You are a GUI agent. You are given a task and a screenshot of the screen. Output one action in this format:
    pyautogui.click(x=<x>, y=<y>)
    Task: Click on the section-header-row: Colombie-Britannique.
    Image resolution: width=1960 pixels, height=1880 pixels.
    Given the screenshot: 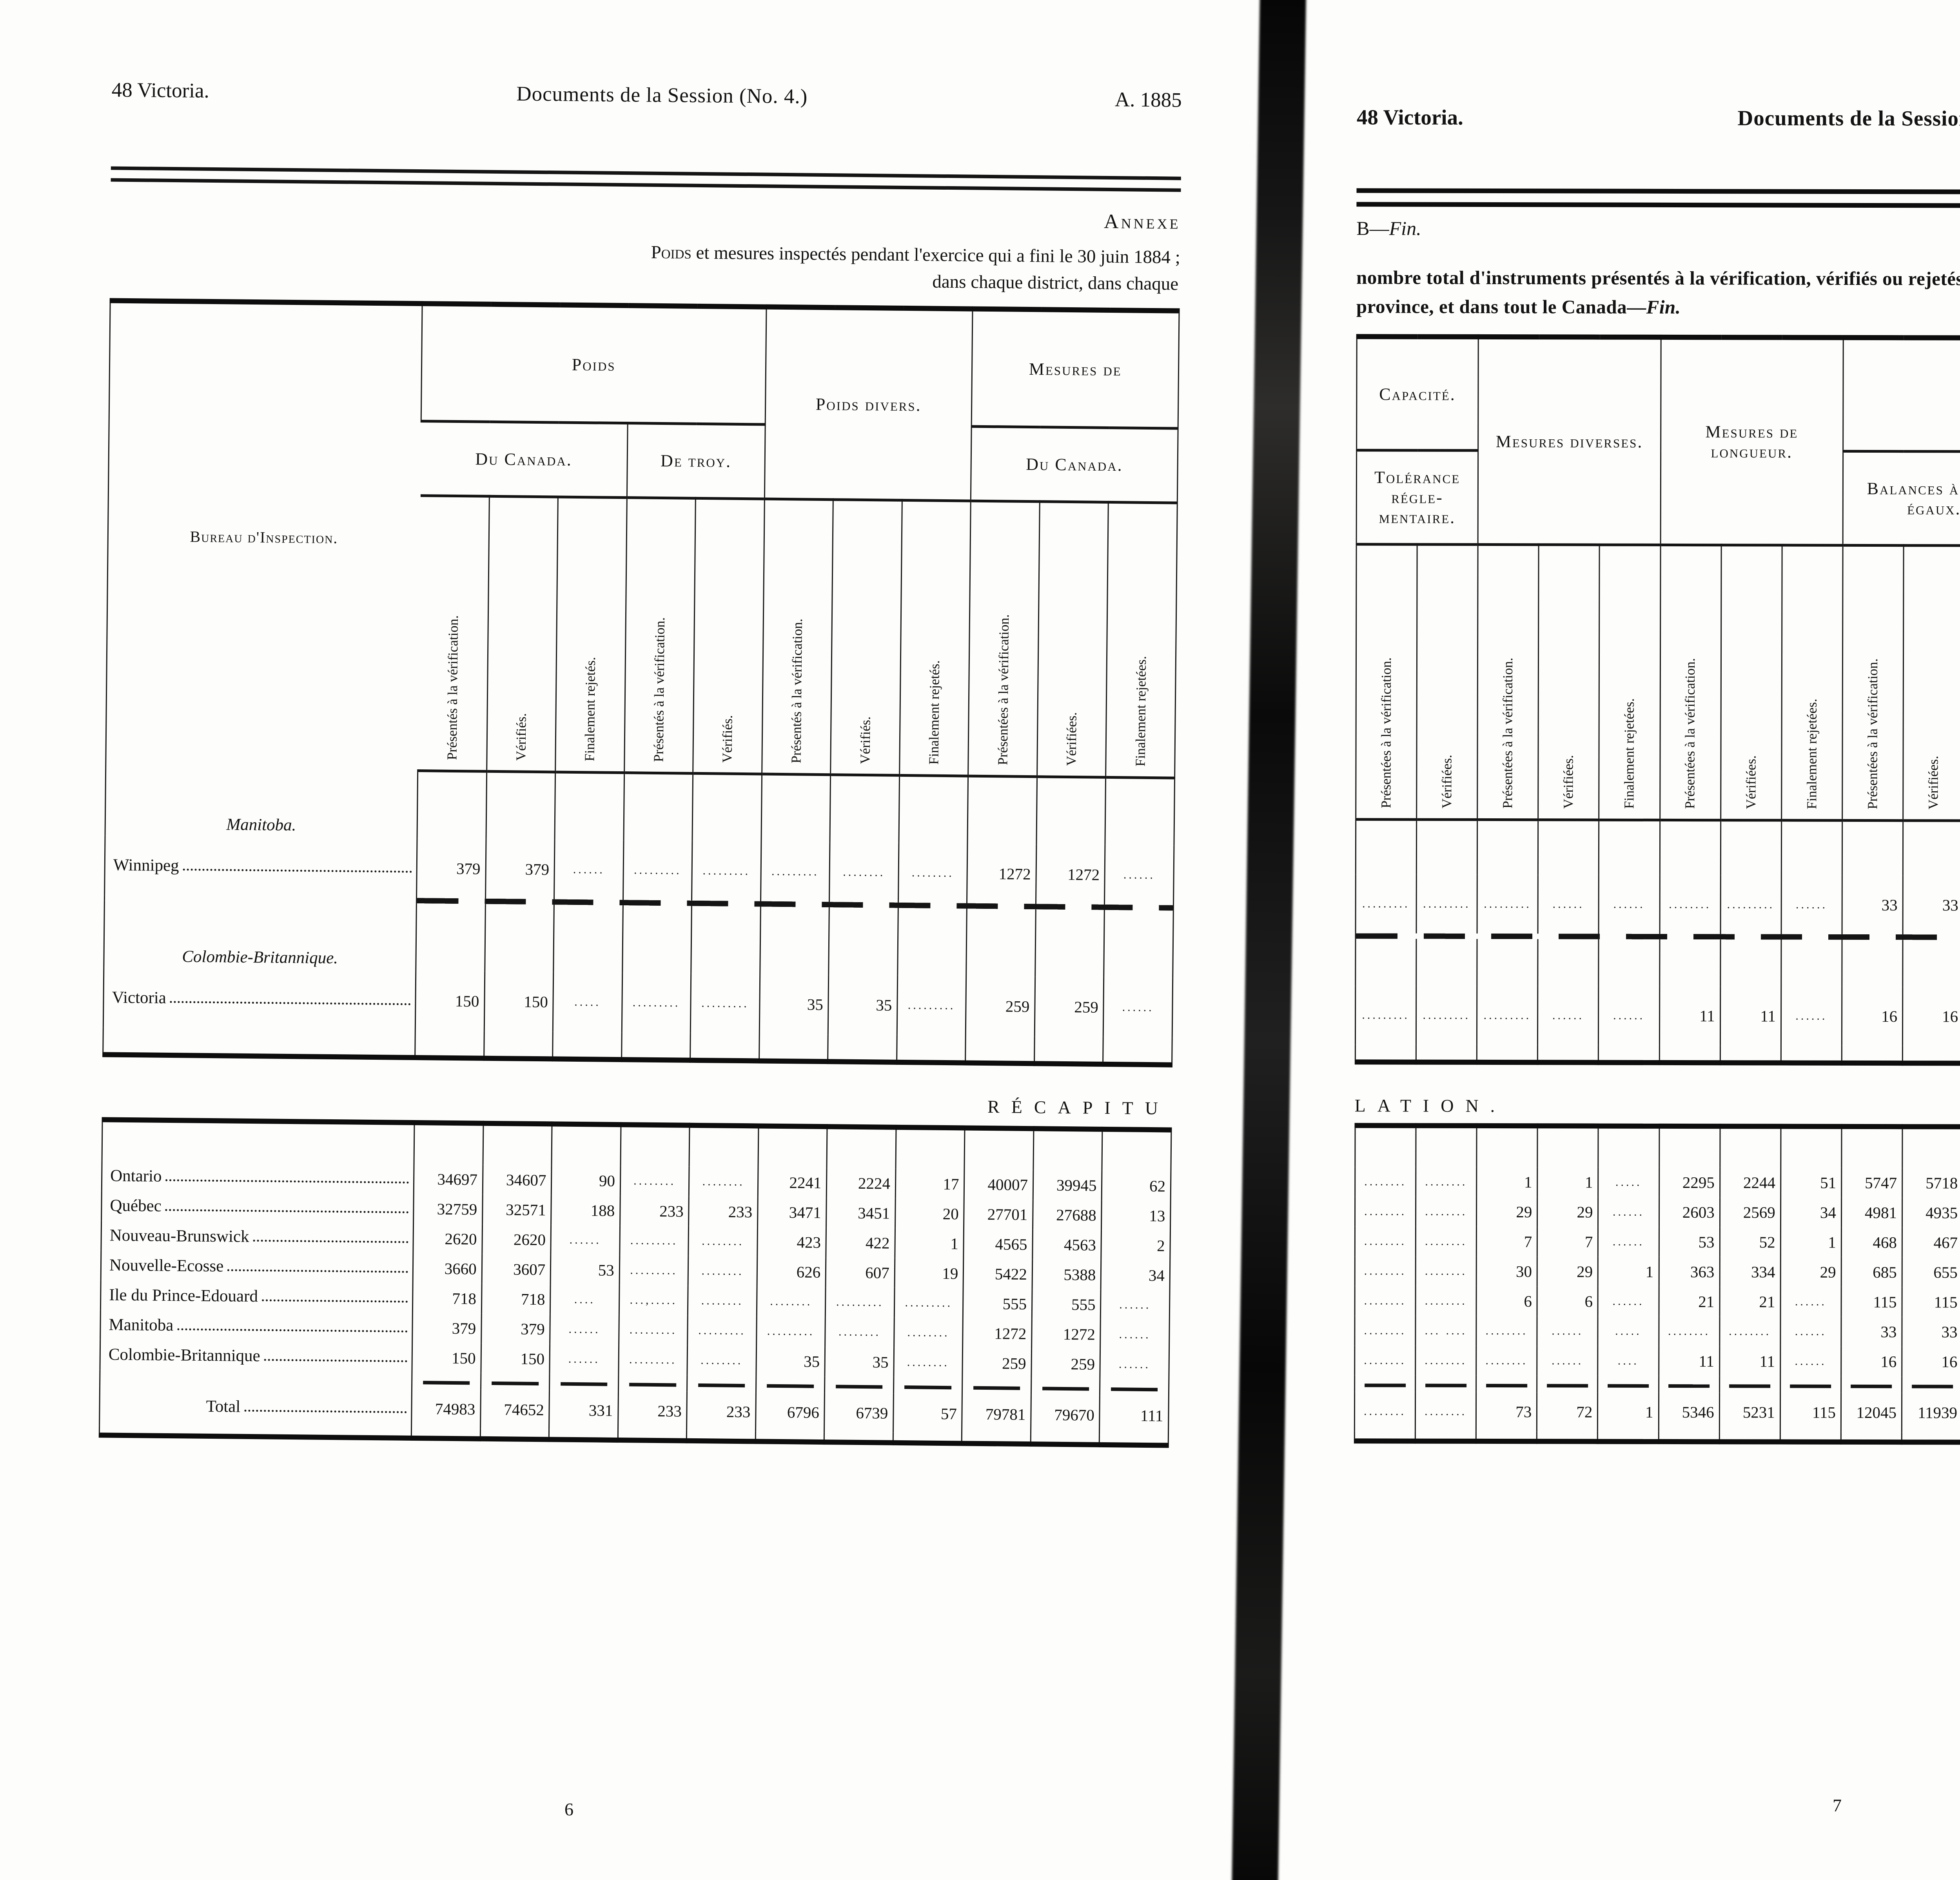 What is the action you would take?
    pyautogui.click(x=639, y=939)
    